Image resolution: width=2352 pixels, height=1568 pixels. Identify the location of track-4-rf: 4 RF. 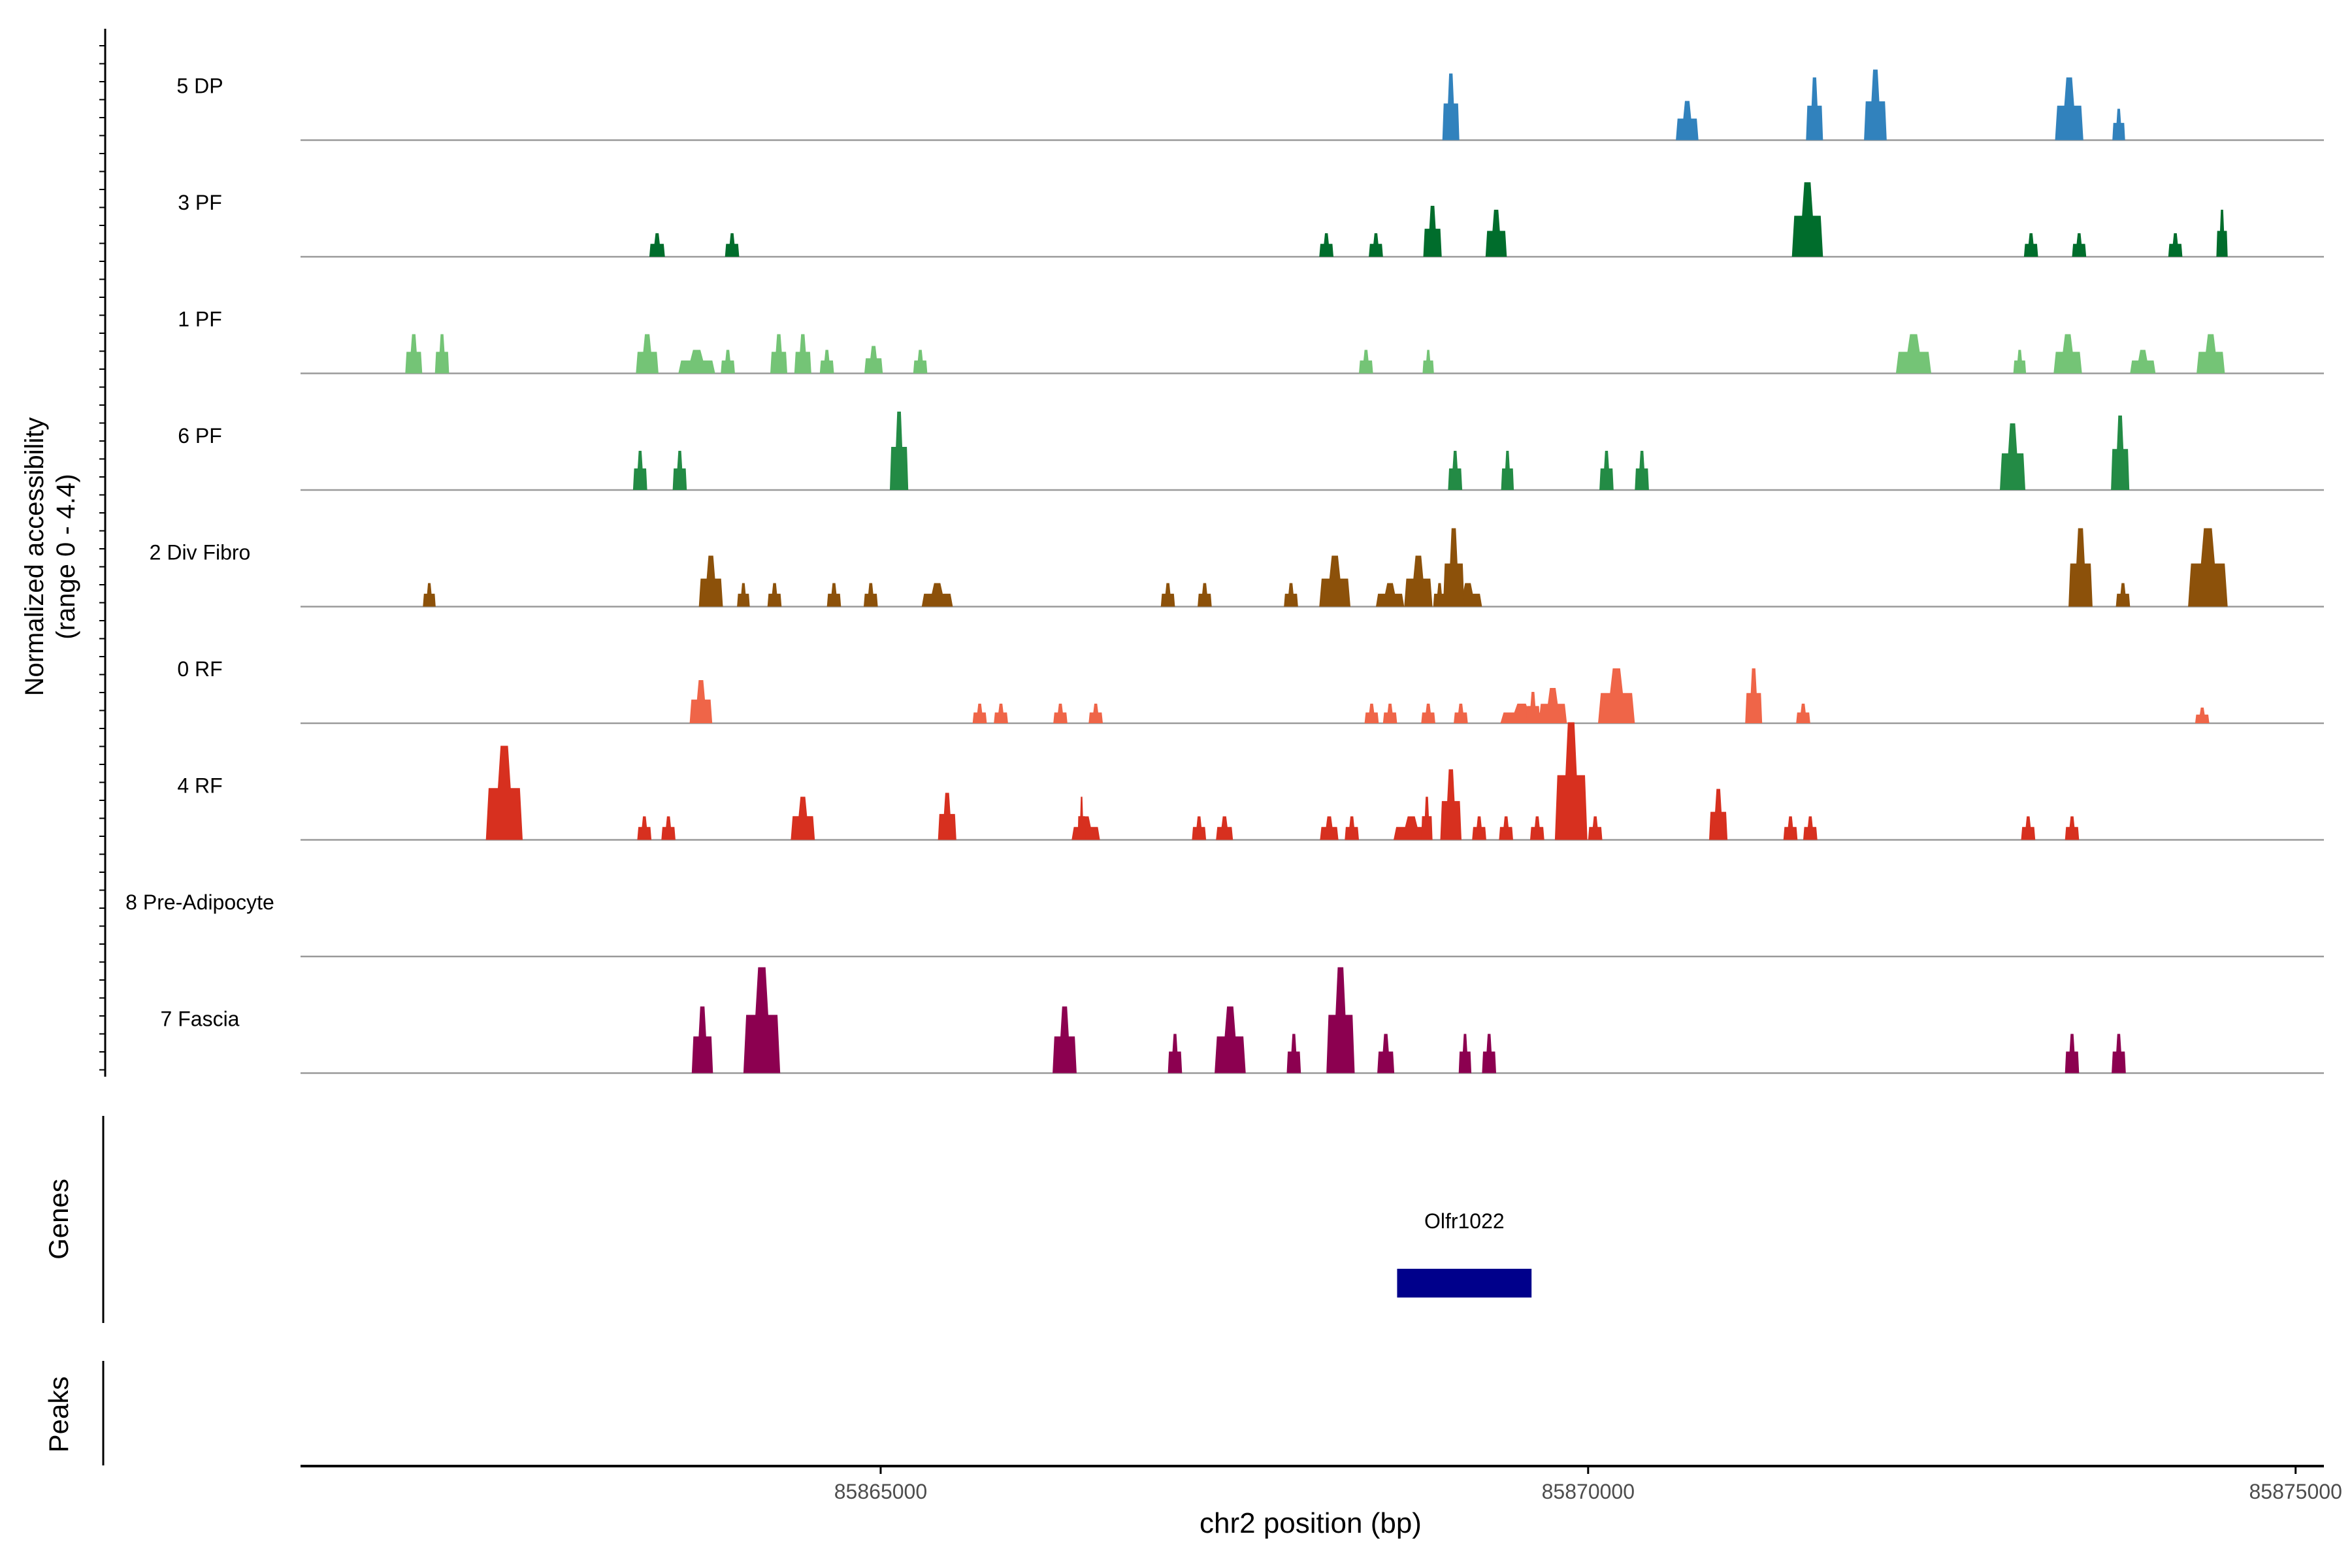
(1250, 781).